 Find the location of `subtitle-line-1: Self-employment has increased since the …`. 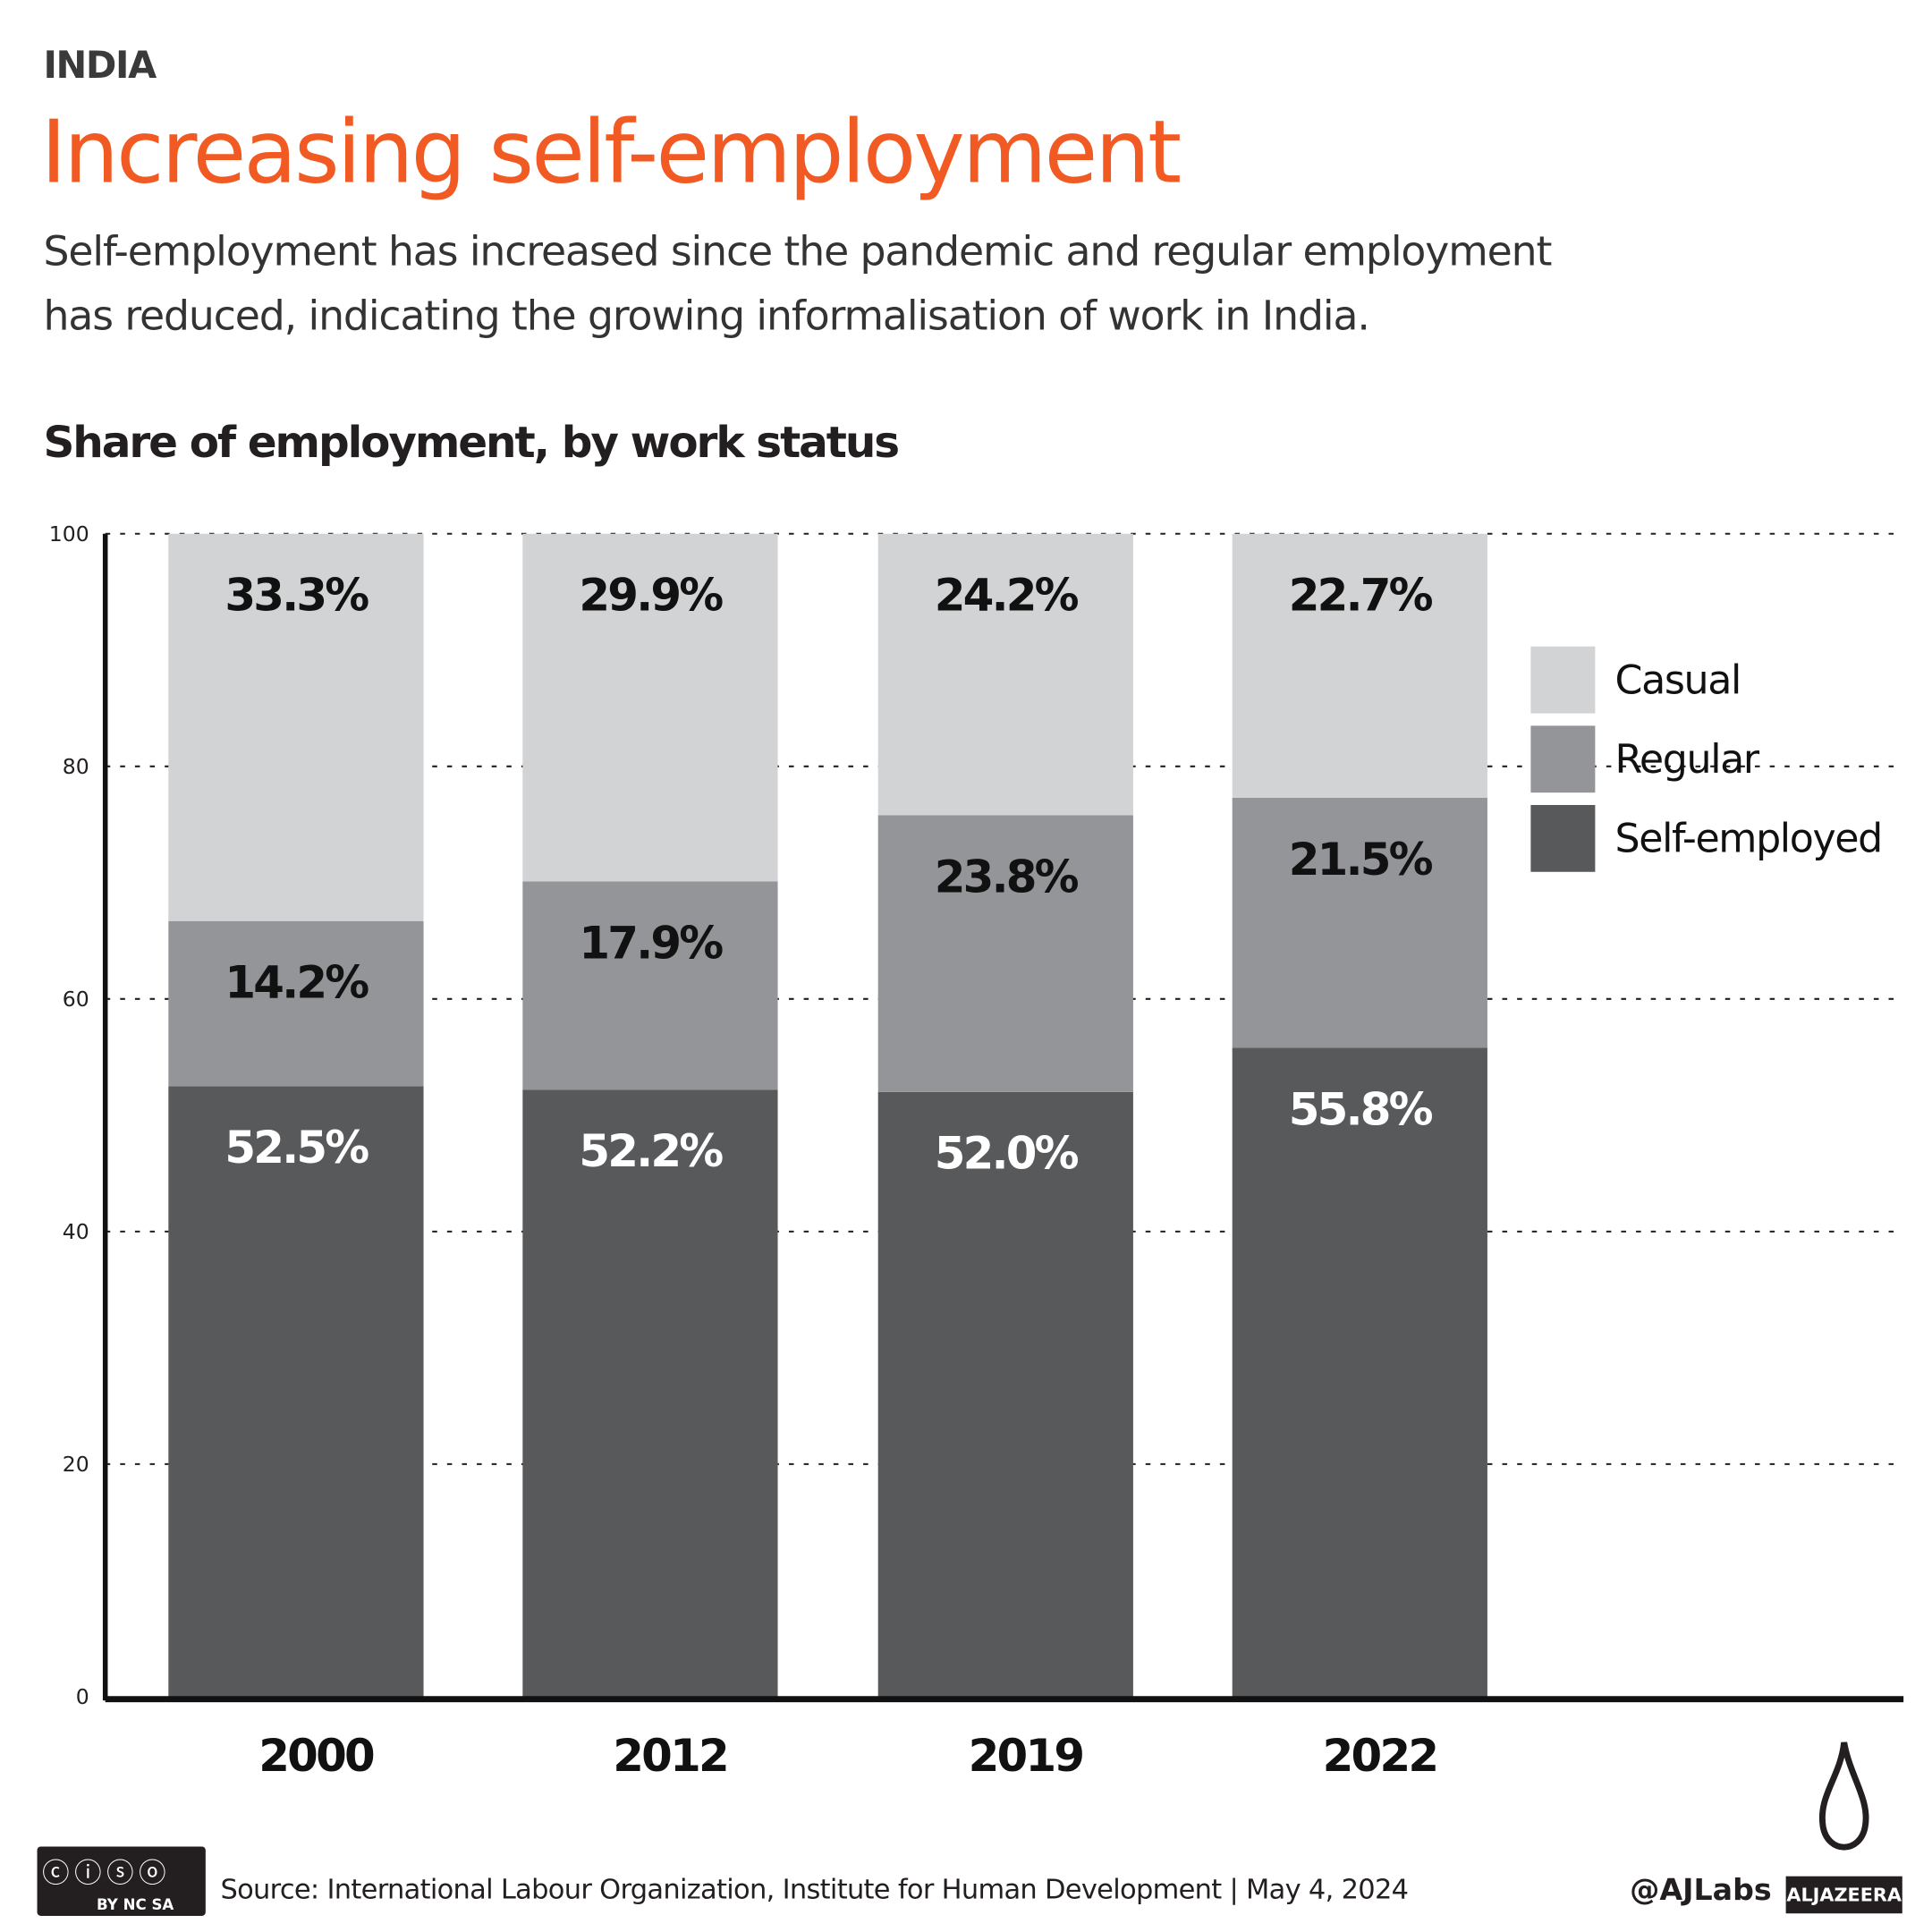

subtitle-line-1: Self-employment has increased since the … is located at coordinates (797, 250).